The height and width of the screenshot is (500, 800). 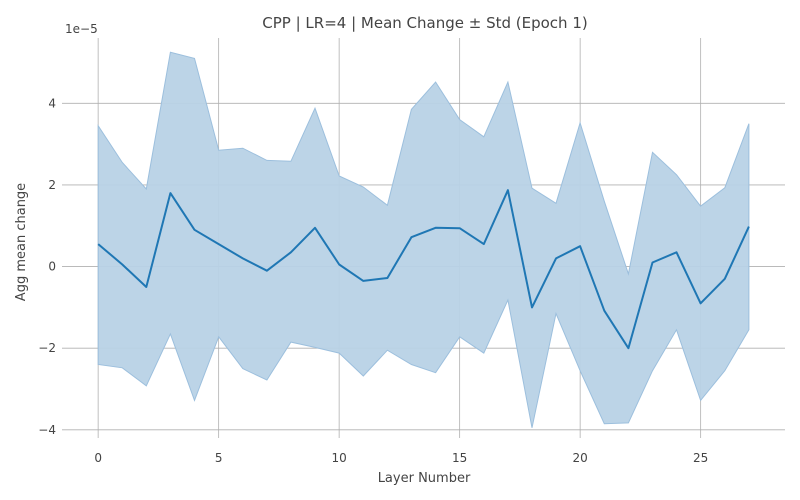 What do you see at coordinates (339, 458) in the screenshot?
I see `x-tick-label: 10` at bounding box center [339, 458].